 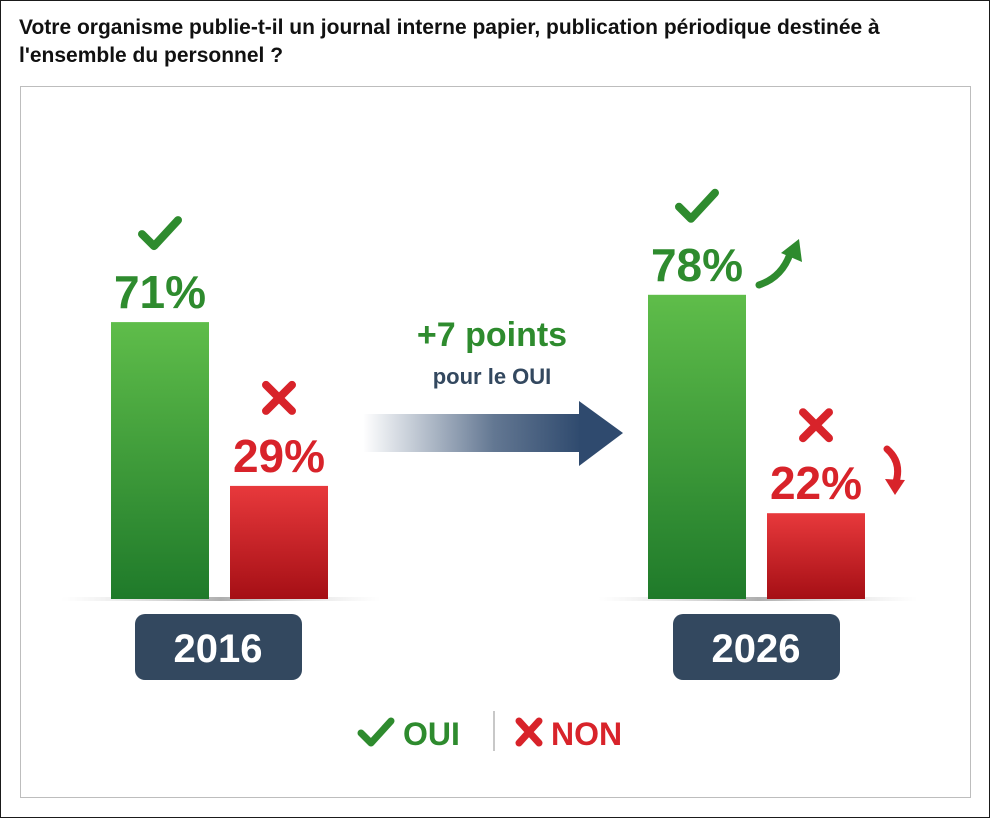 What do you see at coordinates (493, 433) in the screenshot?
I see `evolution-arrow-icon` at bounding box center [493, 433].